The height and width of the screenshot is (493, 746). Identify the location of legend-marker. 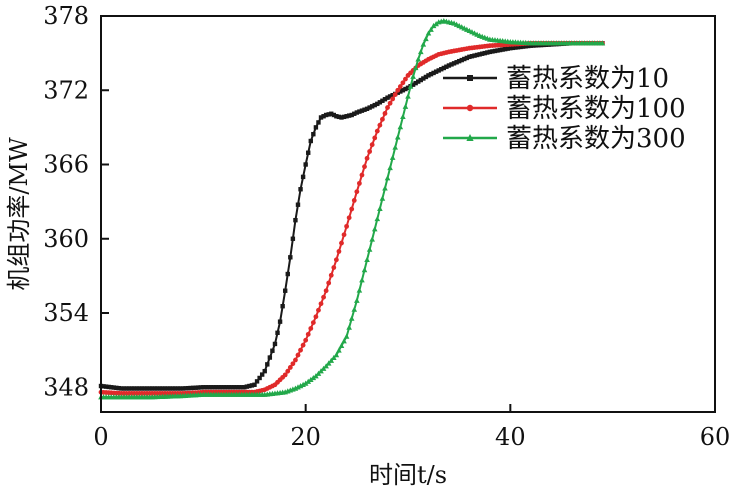
(470, 137).